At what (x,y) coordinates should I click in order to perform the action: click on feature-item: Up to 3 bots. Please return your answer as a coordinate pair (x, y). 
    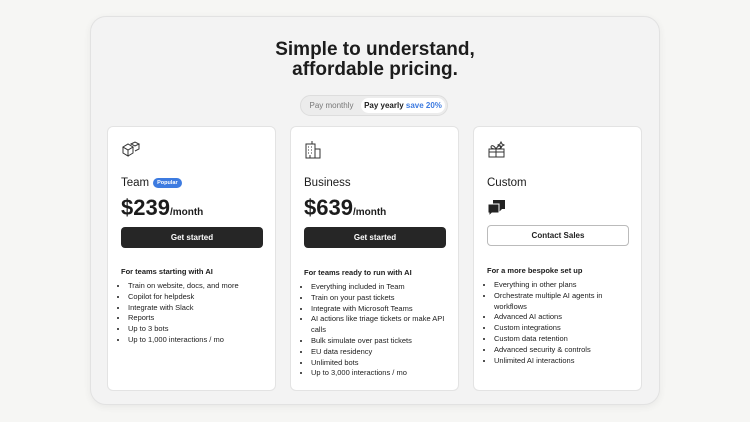
    Looking at the image, I should click on (197, 329).